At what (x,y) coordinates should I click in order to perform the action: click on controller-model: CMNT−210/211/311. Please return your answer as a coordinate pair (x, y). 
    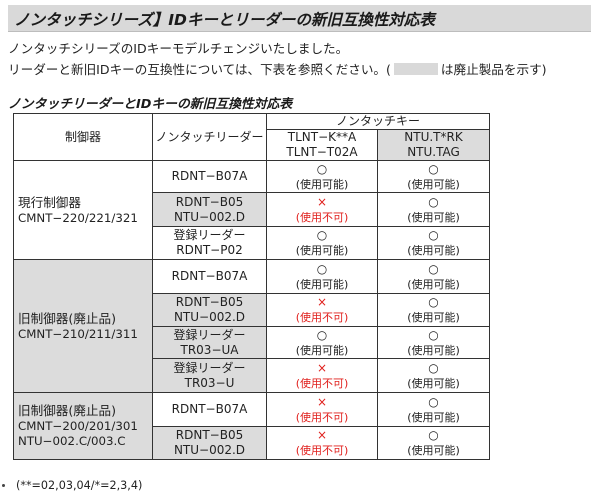
    Looking at the image, I should click on (78, 333).